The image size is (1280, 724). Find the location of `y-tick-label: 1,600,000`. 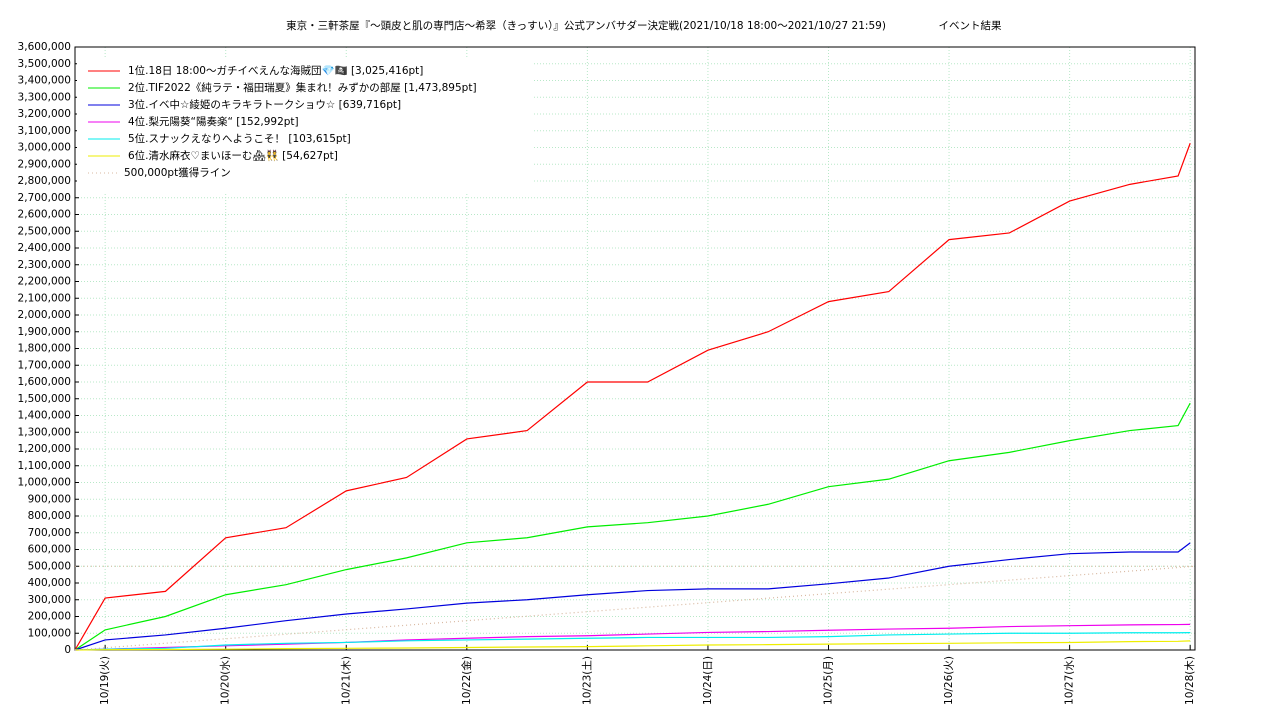

y-tick-label: 1,600,000 is located at coordinates (44, 382).